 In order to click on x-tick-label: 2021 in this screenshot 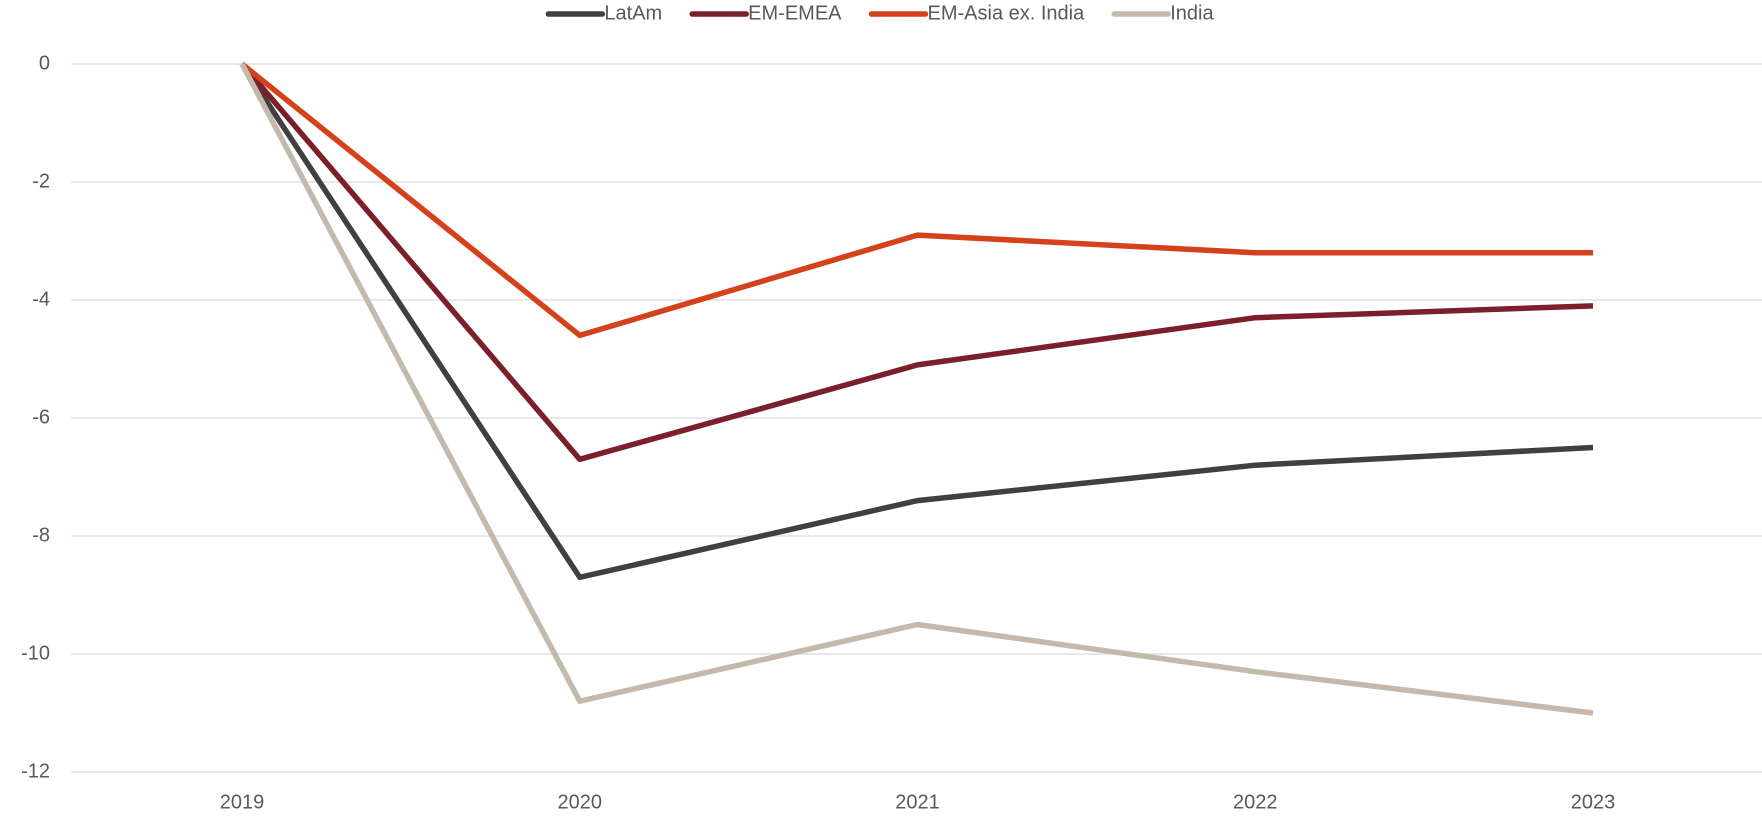, I will do `click(917, 802)`.